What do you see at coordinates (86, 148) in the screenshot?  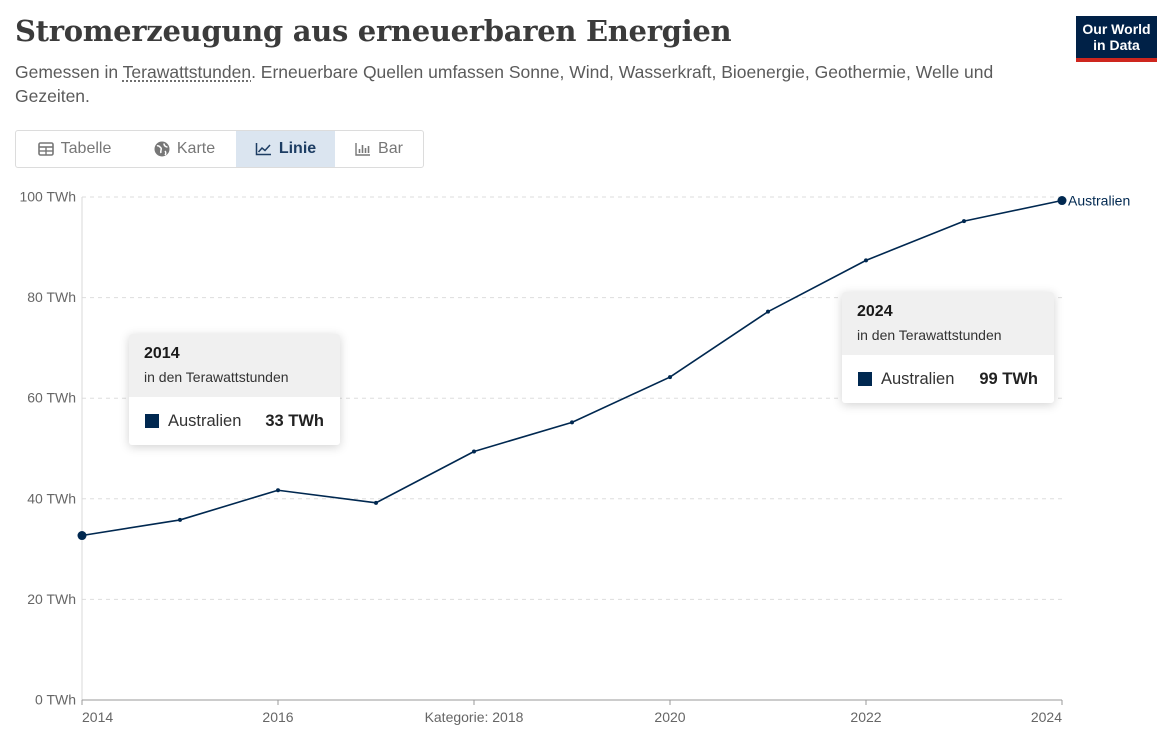 I see `tab-label: Tabelle` at bounding box center [86, 148].